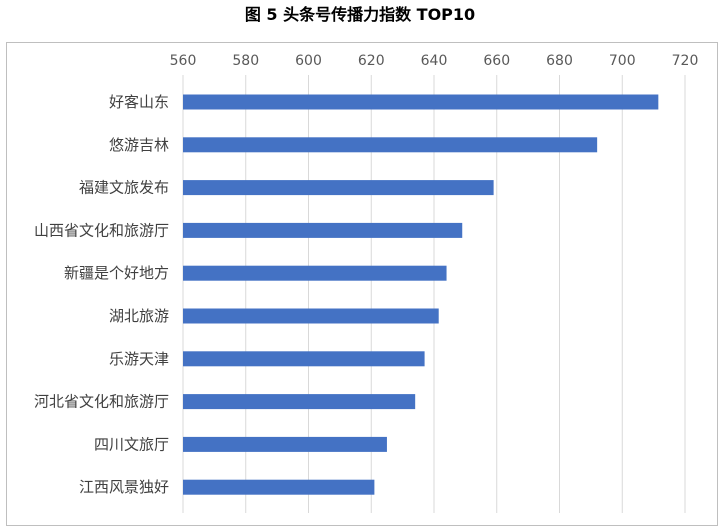 Image resolution: width=720 pixels, height=530 pixels. I want to click on x-tick-label: 620, so click(371, 61).